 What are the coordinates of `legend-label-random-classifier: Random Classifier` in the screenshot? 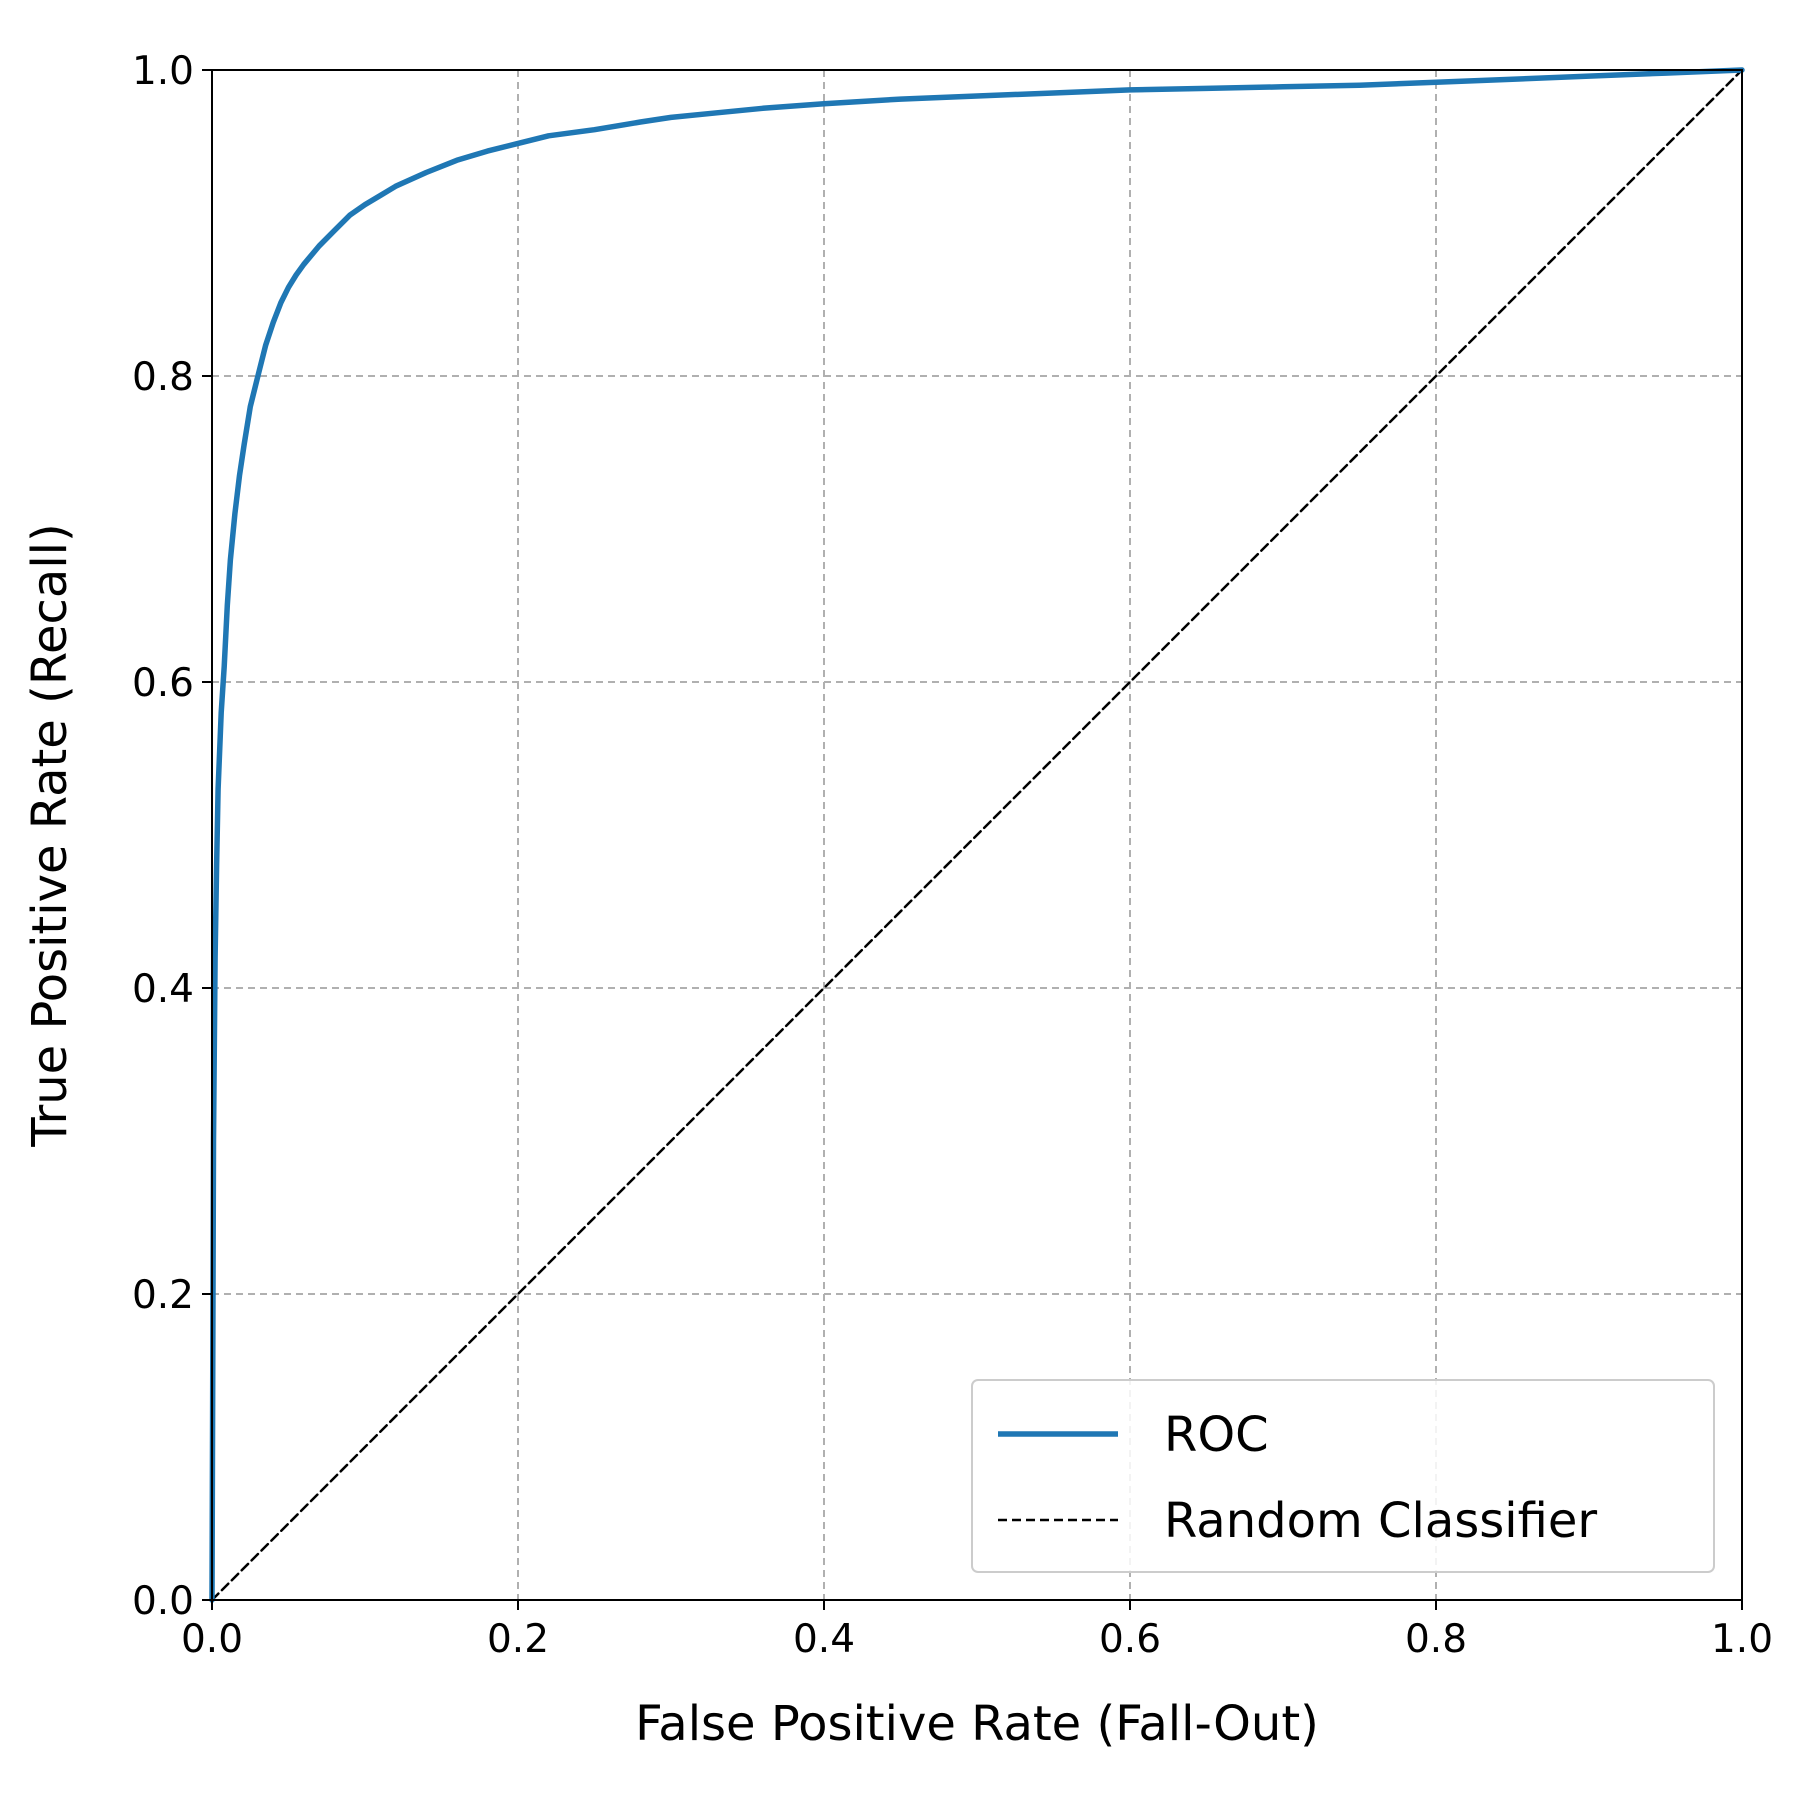 It's located at (1380, 1521).